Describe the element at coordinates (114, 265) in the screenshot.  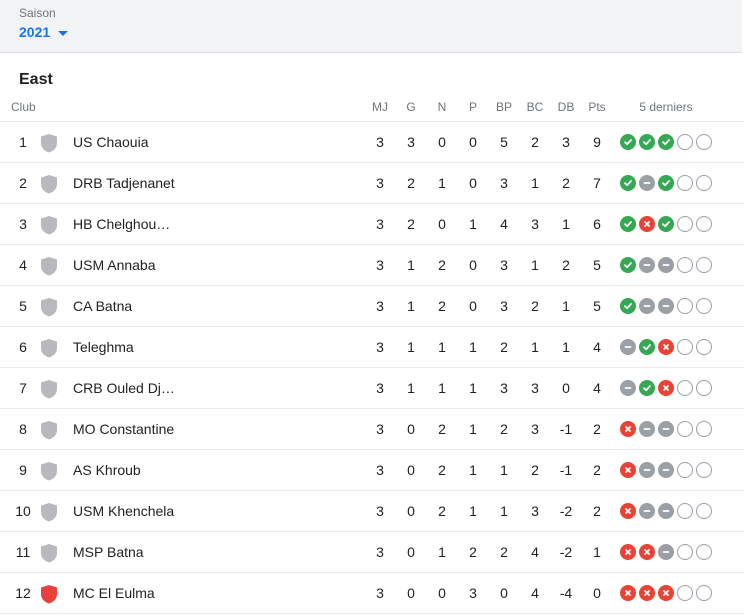
I see `club-name: USM Annaba` at that location.